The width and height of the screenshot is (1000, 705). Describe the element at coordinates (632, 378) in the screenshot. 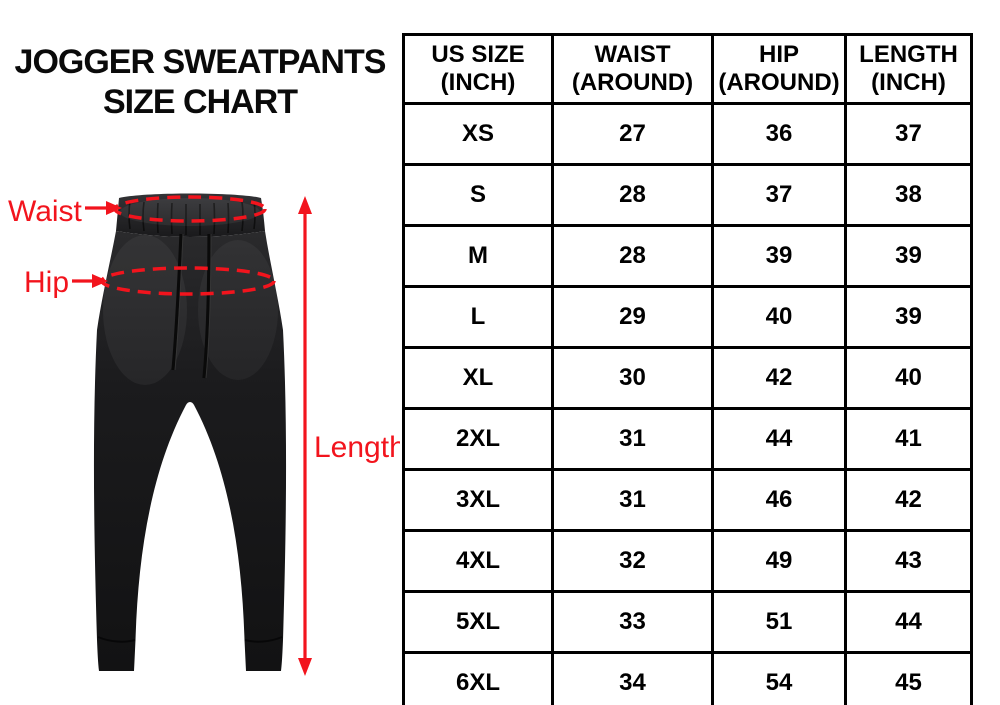

I see `waist-cell: 30` at that location.